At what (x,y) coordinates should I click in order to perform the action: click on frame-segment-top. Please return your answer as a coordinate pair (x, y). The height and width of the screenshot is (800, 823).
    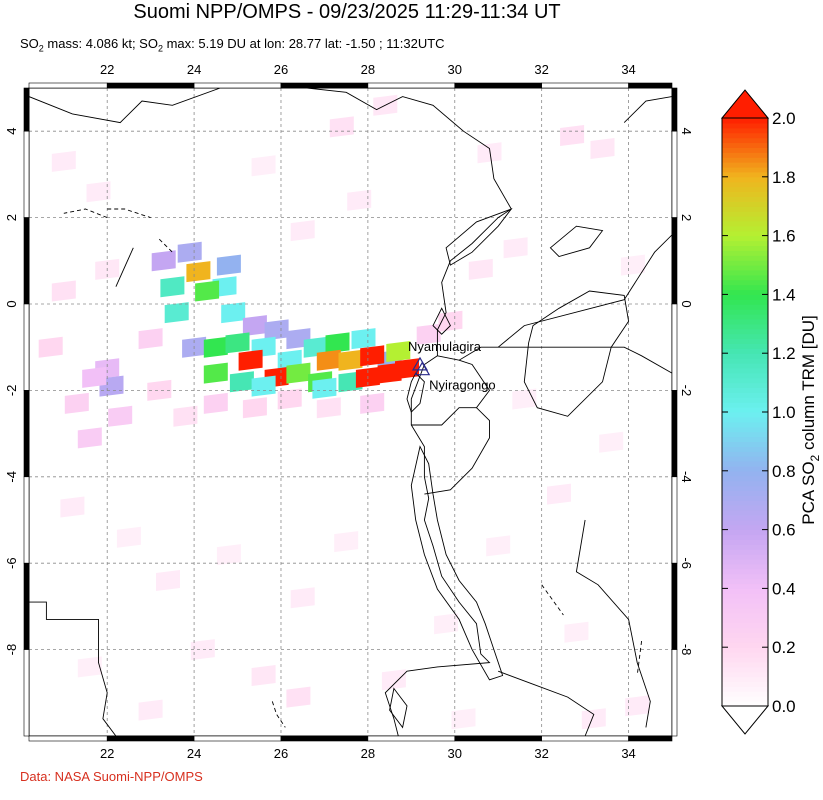
    Looking at the image, I should click on (650, 85).